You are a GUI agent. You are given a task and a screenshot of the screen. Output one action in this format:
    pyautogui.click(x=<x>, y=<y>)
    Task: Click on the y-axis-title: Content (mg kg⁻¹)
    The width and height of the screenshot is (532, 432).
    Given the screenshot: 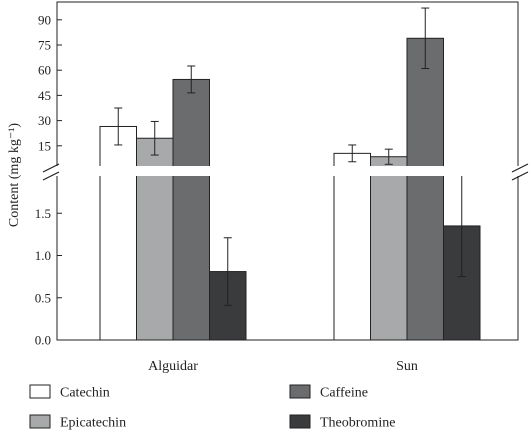 What is the action you would take?
    pyautogui.click(x=14, y=175)
    